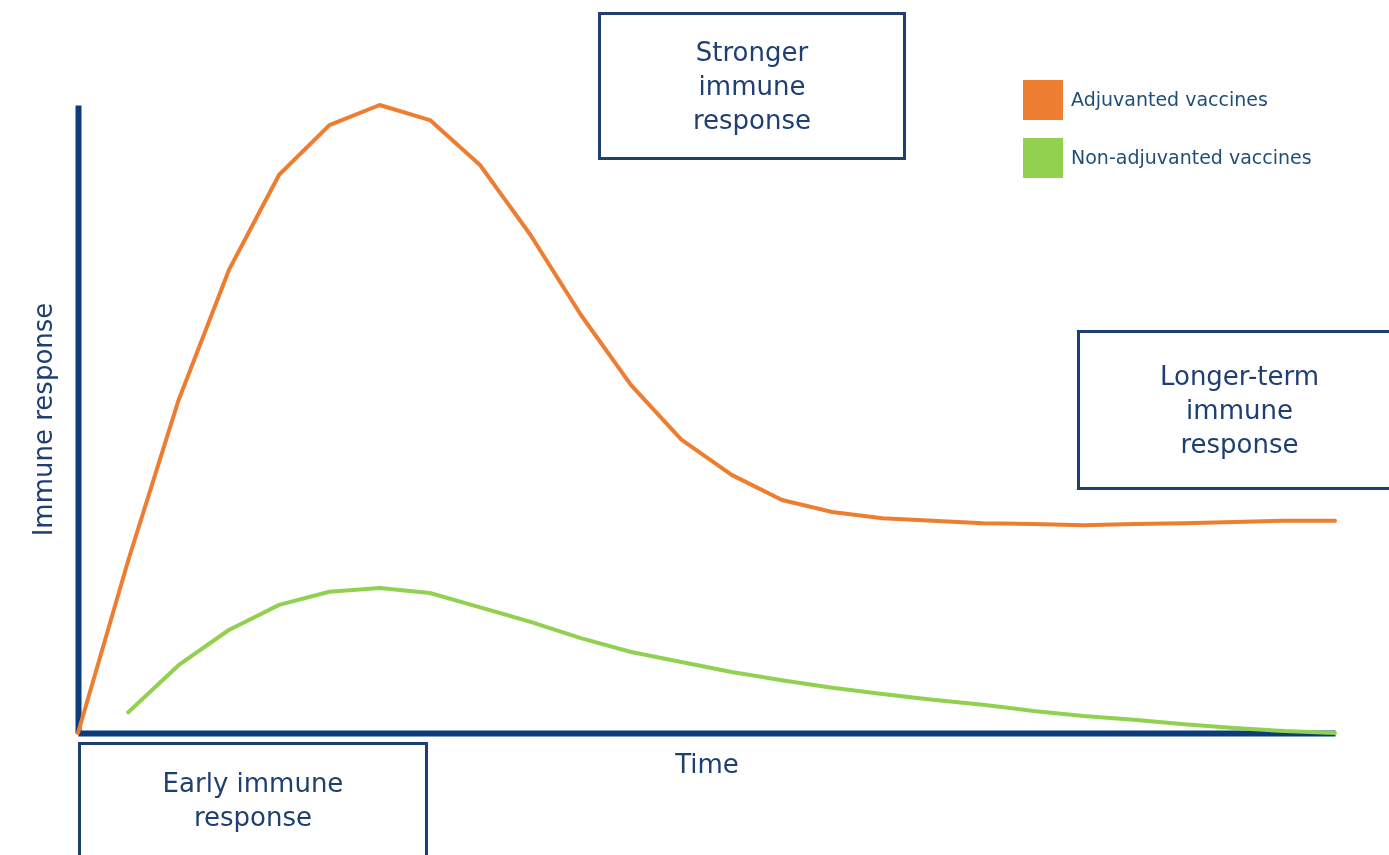 This screenshot has height=855, width=1389. Describe the element at coordinates (706, 763) in the screenshot. I see `x-axis-title: Time` at that location.